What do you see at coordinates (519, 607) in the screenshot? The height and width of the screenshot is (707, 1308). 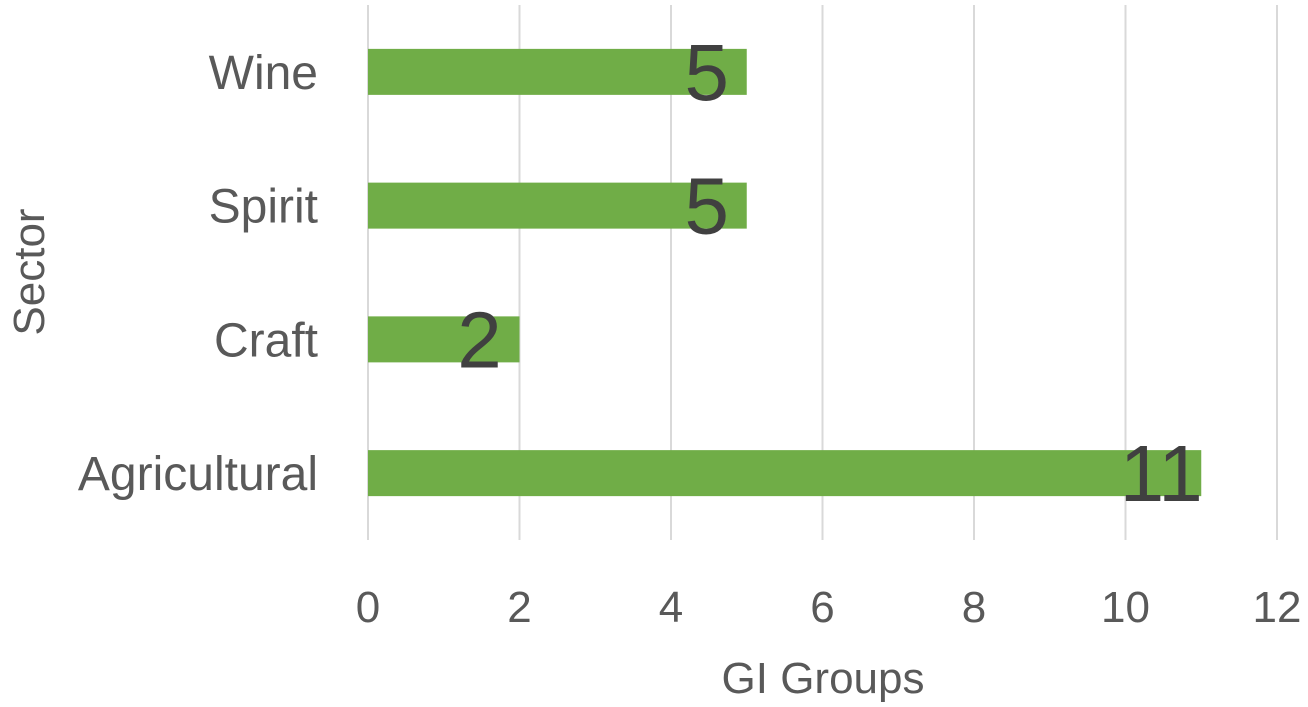 I see `x-tick-label: 2` at bounding box center [519, 607].